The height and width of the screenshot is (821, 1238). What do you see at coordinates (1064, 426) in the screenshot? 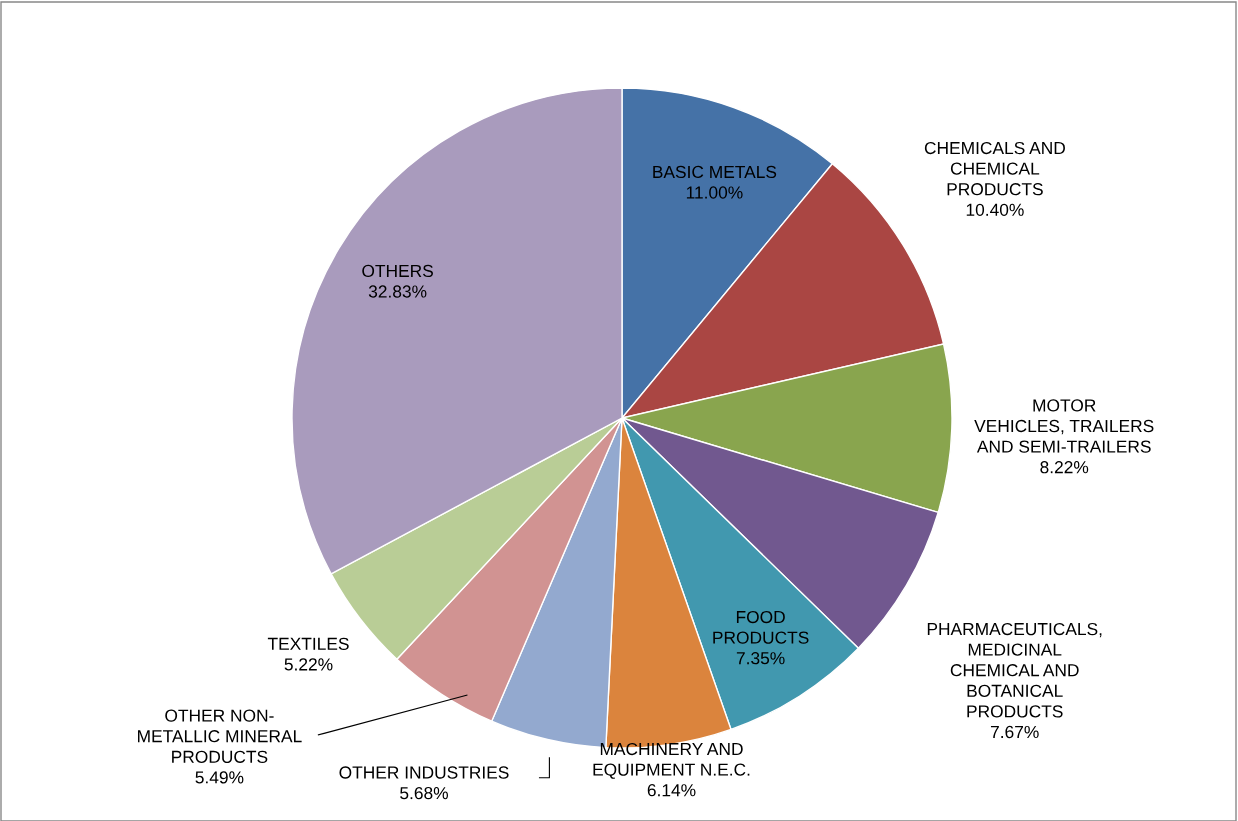
I see `slice-label: MOTOR VEHICLES, TRAILERS AND SEMI-TRAILERS` at bounding box center [1064, 426].